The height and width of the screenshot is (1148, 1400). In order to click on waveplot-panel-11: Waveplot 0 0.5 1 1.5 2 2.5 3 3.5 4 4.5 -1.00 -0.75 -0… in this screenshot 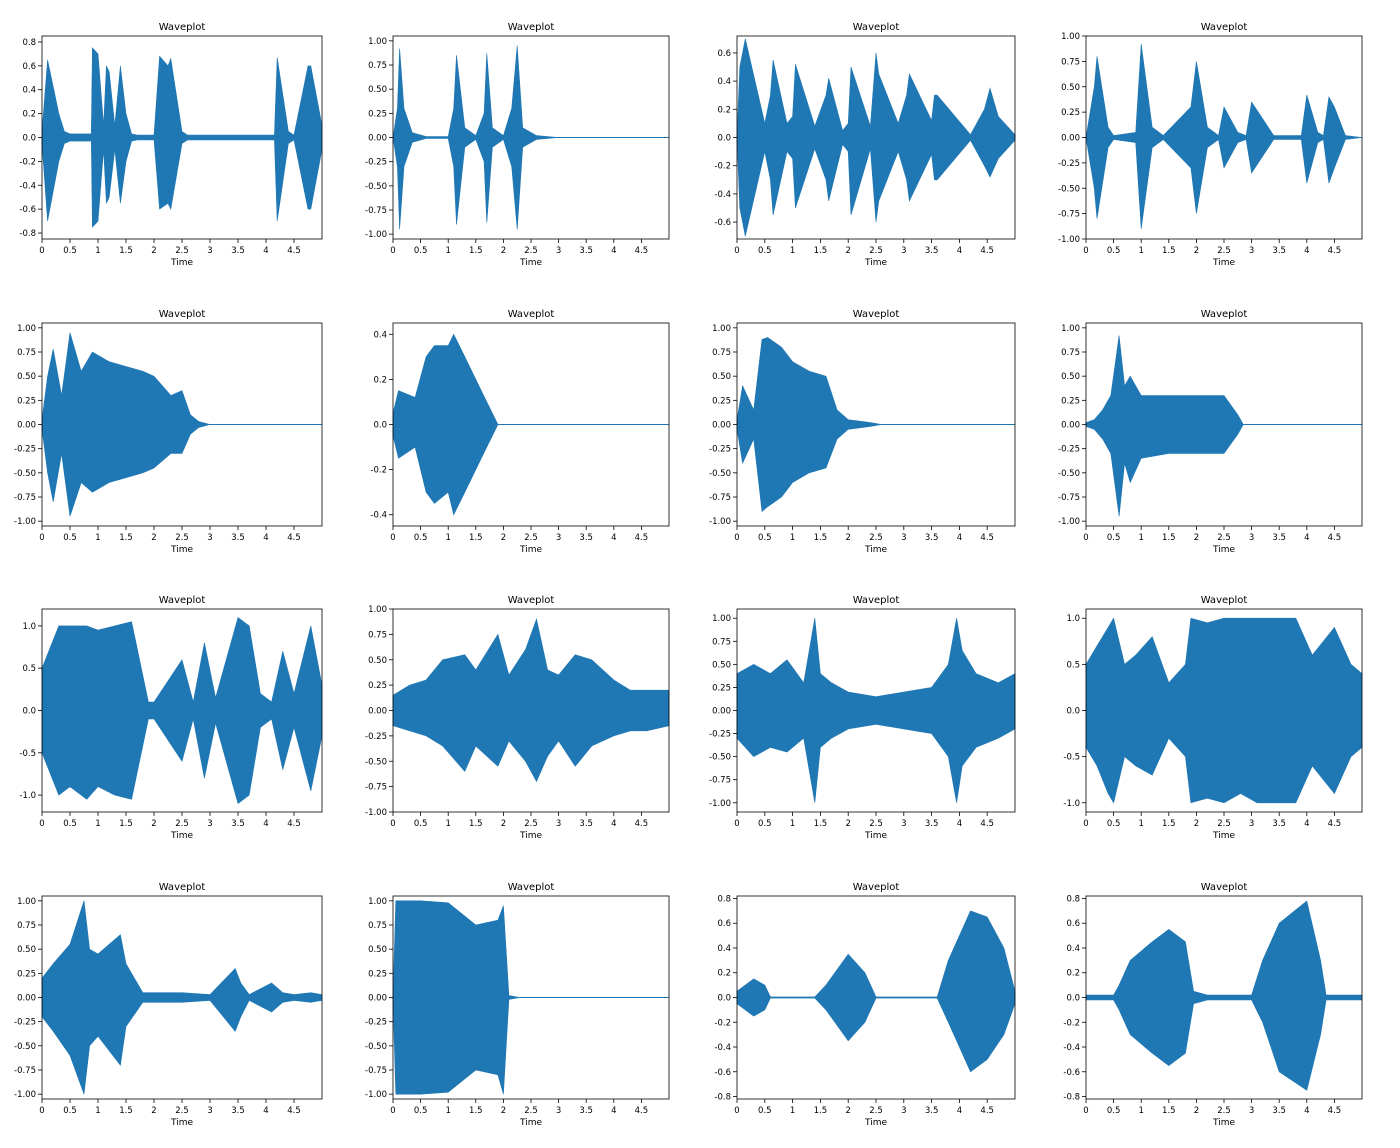, I will do `click(862, 718)`.